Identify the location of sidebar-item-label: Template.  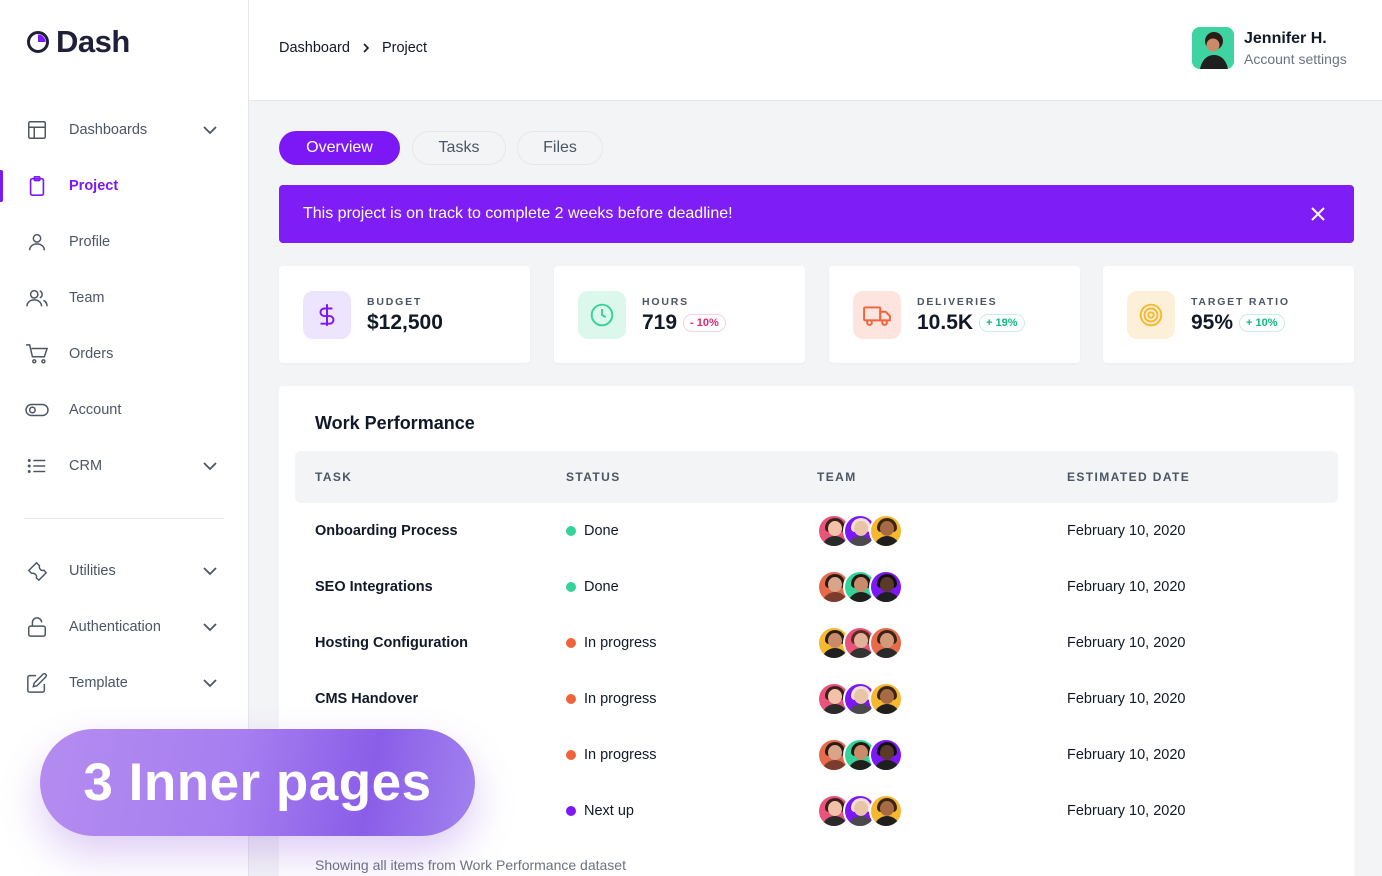
(98, 683).